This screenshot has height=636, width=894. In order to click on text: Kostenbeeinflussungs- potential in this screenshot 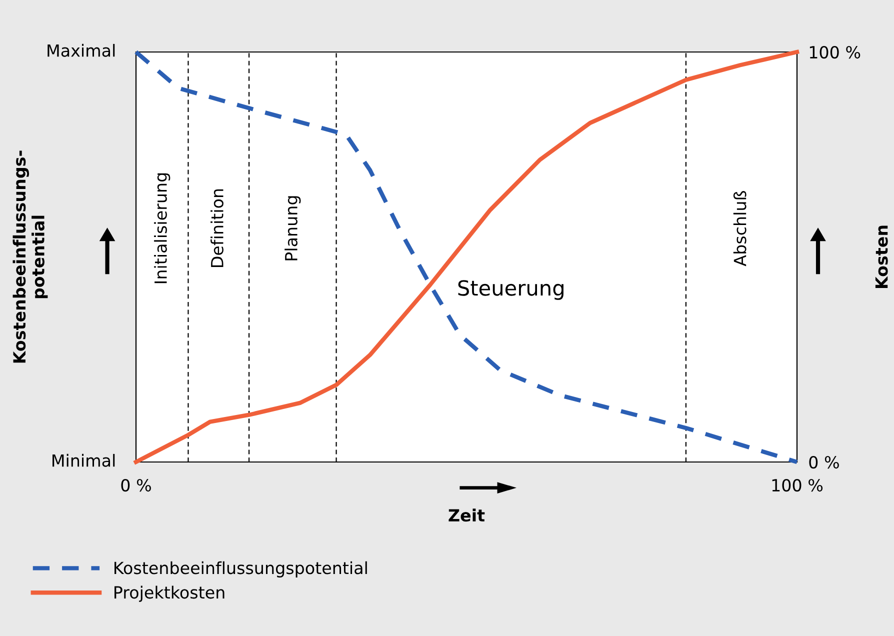, I will do `click(30, 256)`.